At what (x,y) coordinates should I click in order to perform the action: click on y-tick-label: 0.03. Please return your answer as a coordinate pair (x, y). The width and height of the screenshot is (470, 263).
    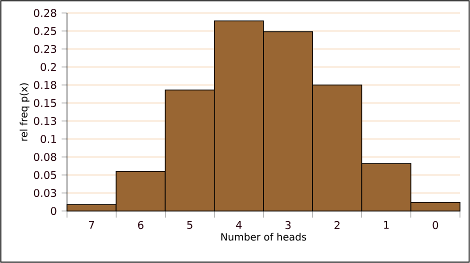
    Looking at the image, I should click on (45, 193).